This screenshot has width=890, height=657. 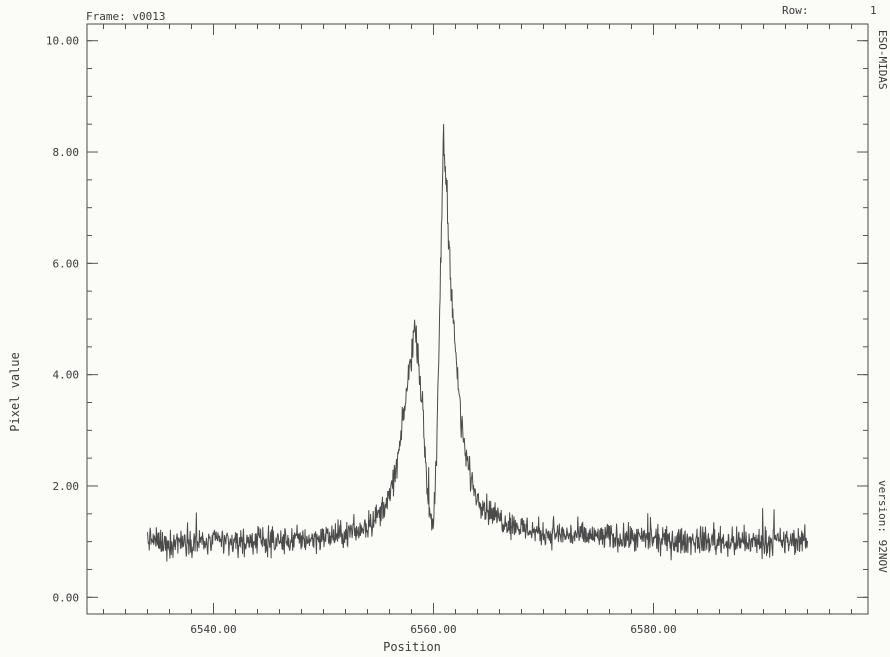 I want to click on y-tick-label: 2.00, so click(x=66, y=486).